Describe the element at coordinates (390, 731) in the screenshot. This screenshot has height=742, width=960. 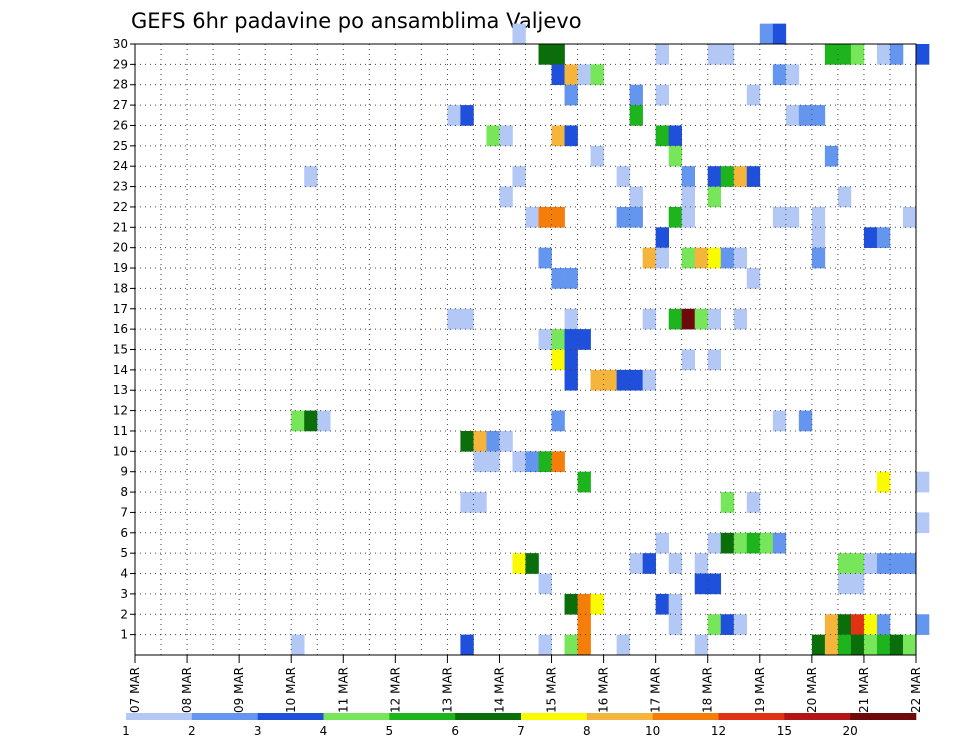
I see `colorbar-label: 5` at that location.